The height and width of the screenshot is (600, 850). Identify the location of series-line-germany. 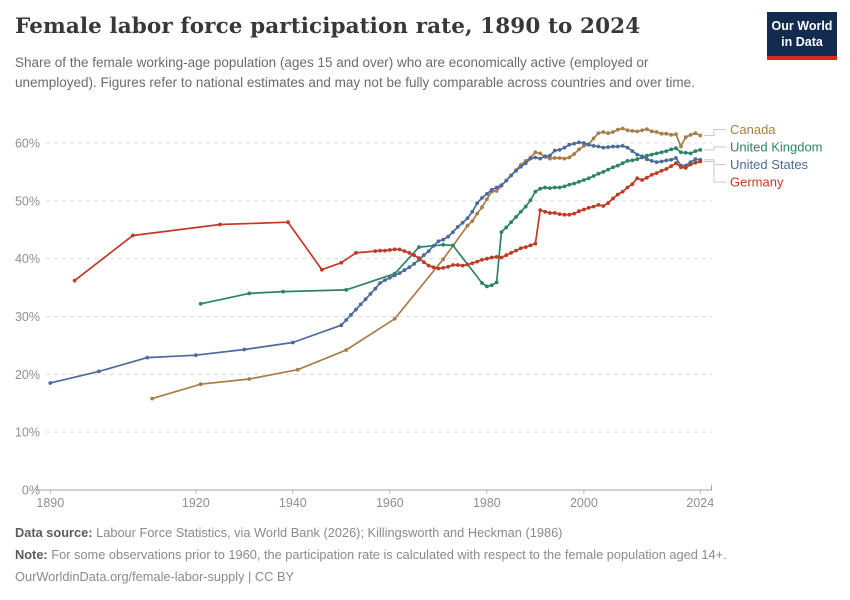
(387, 221).